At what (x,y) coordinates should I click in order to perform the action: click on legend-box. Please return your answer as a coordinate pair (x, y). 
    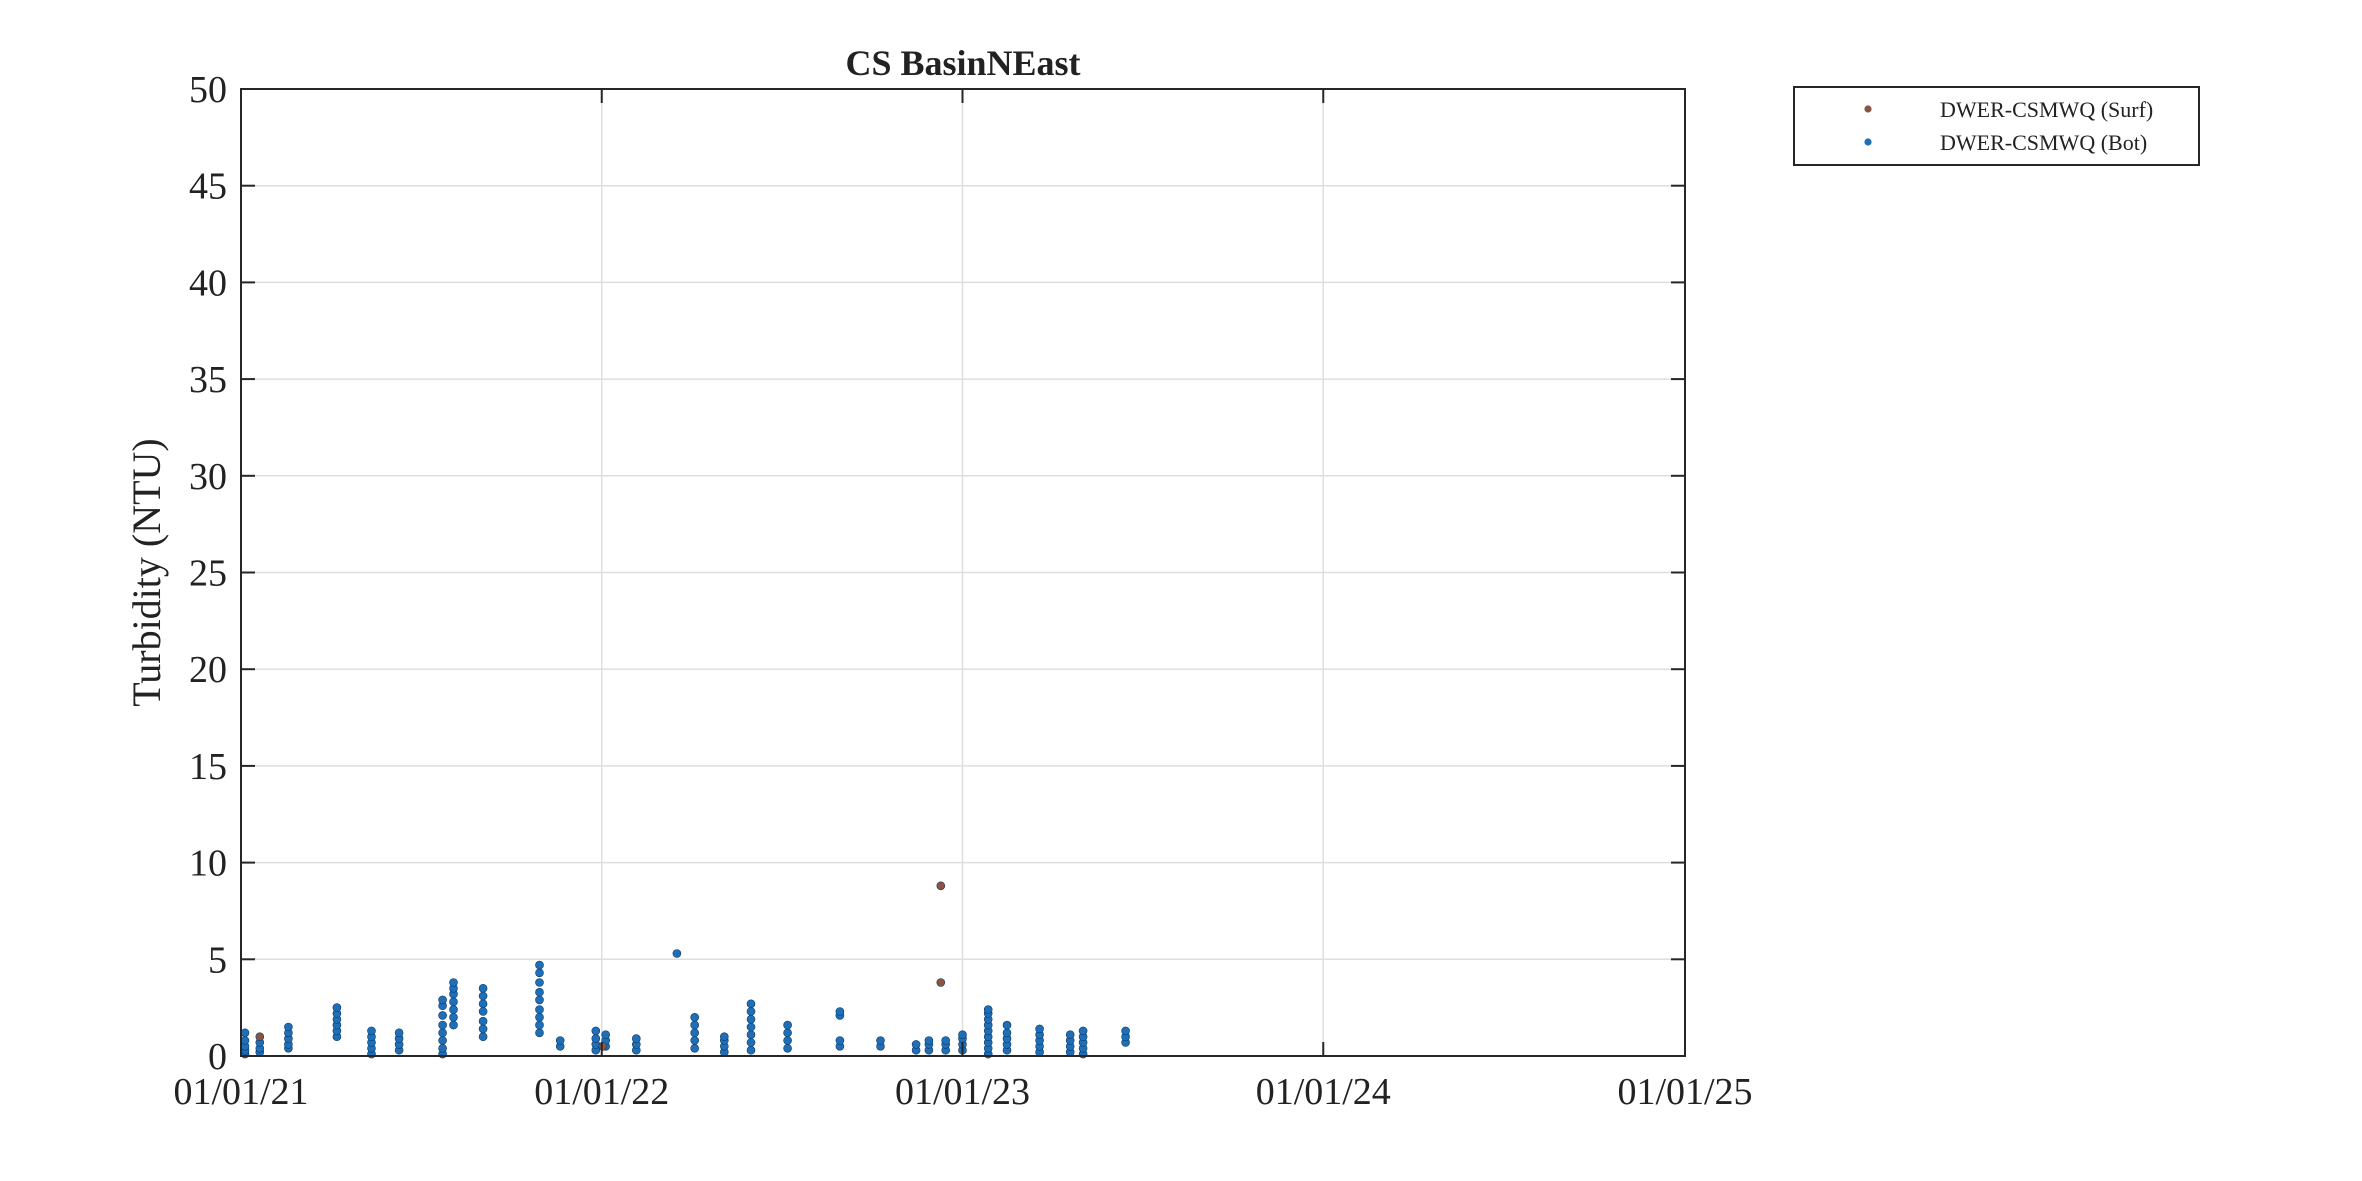
    Looking at the image, I should click on (1996, 126).